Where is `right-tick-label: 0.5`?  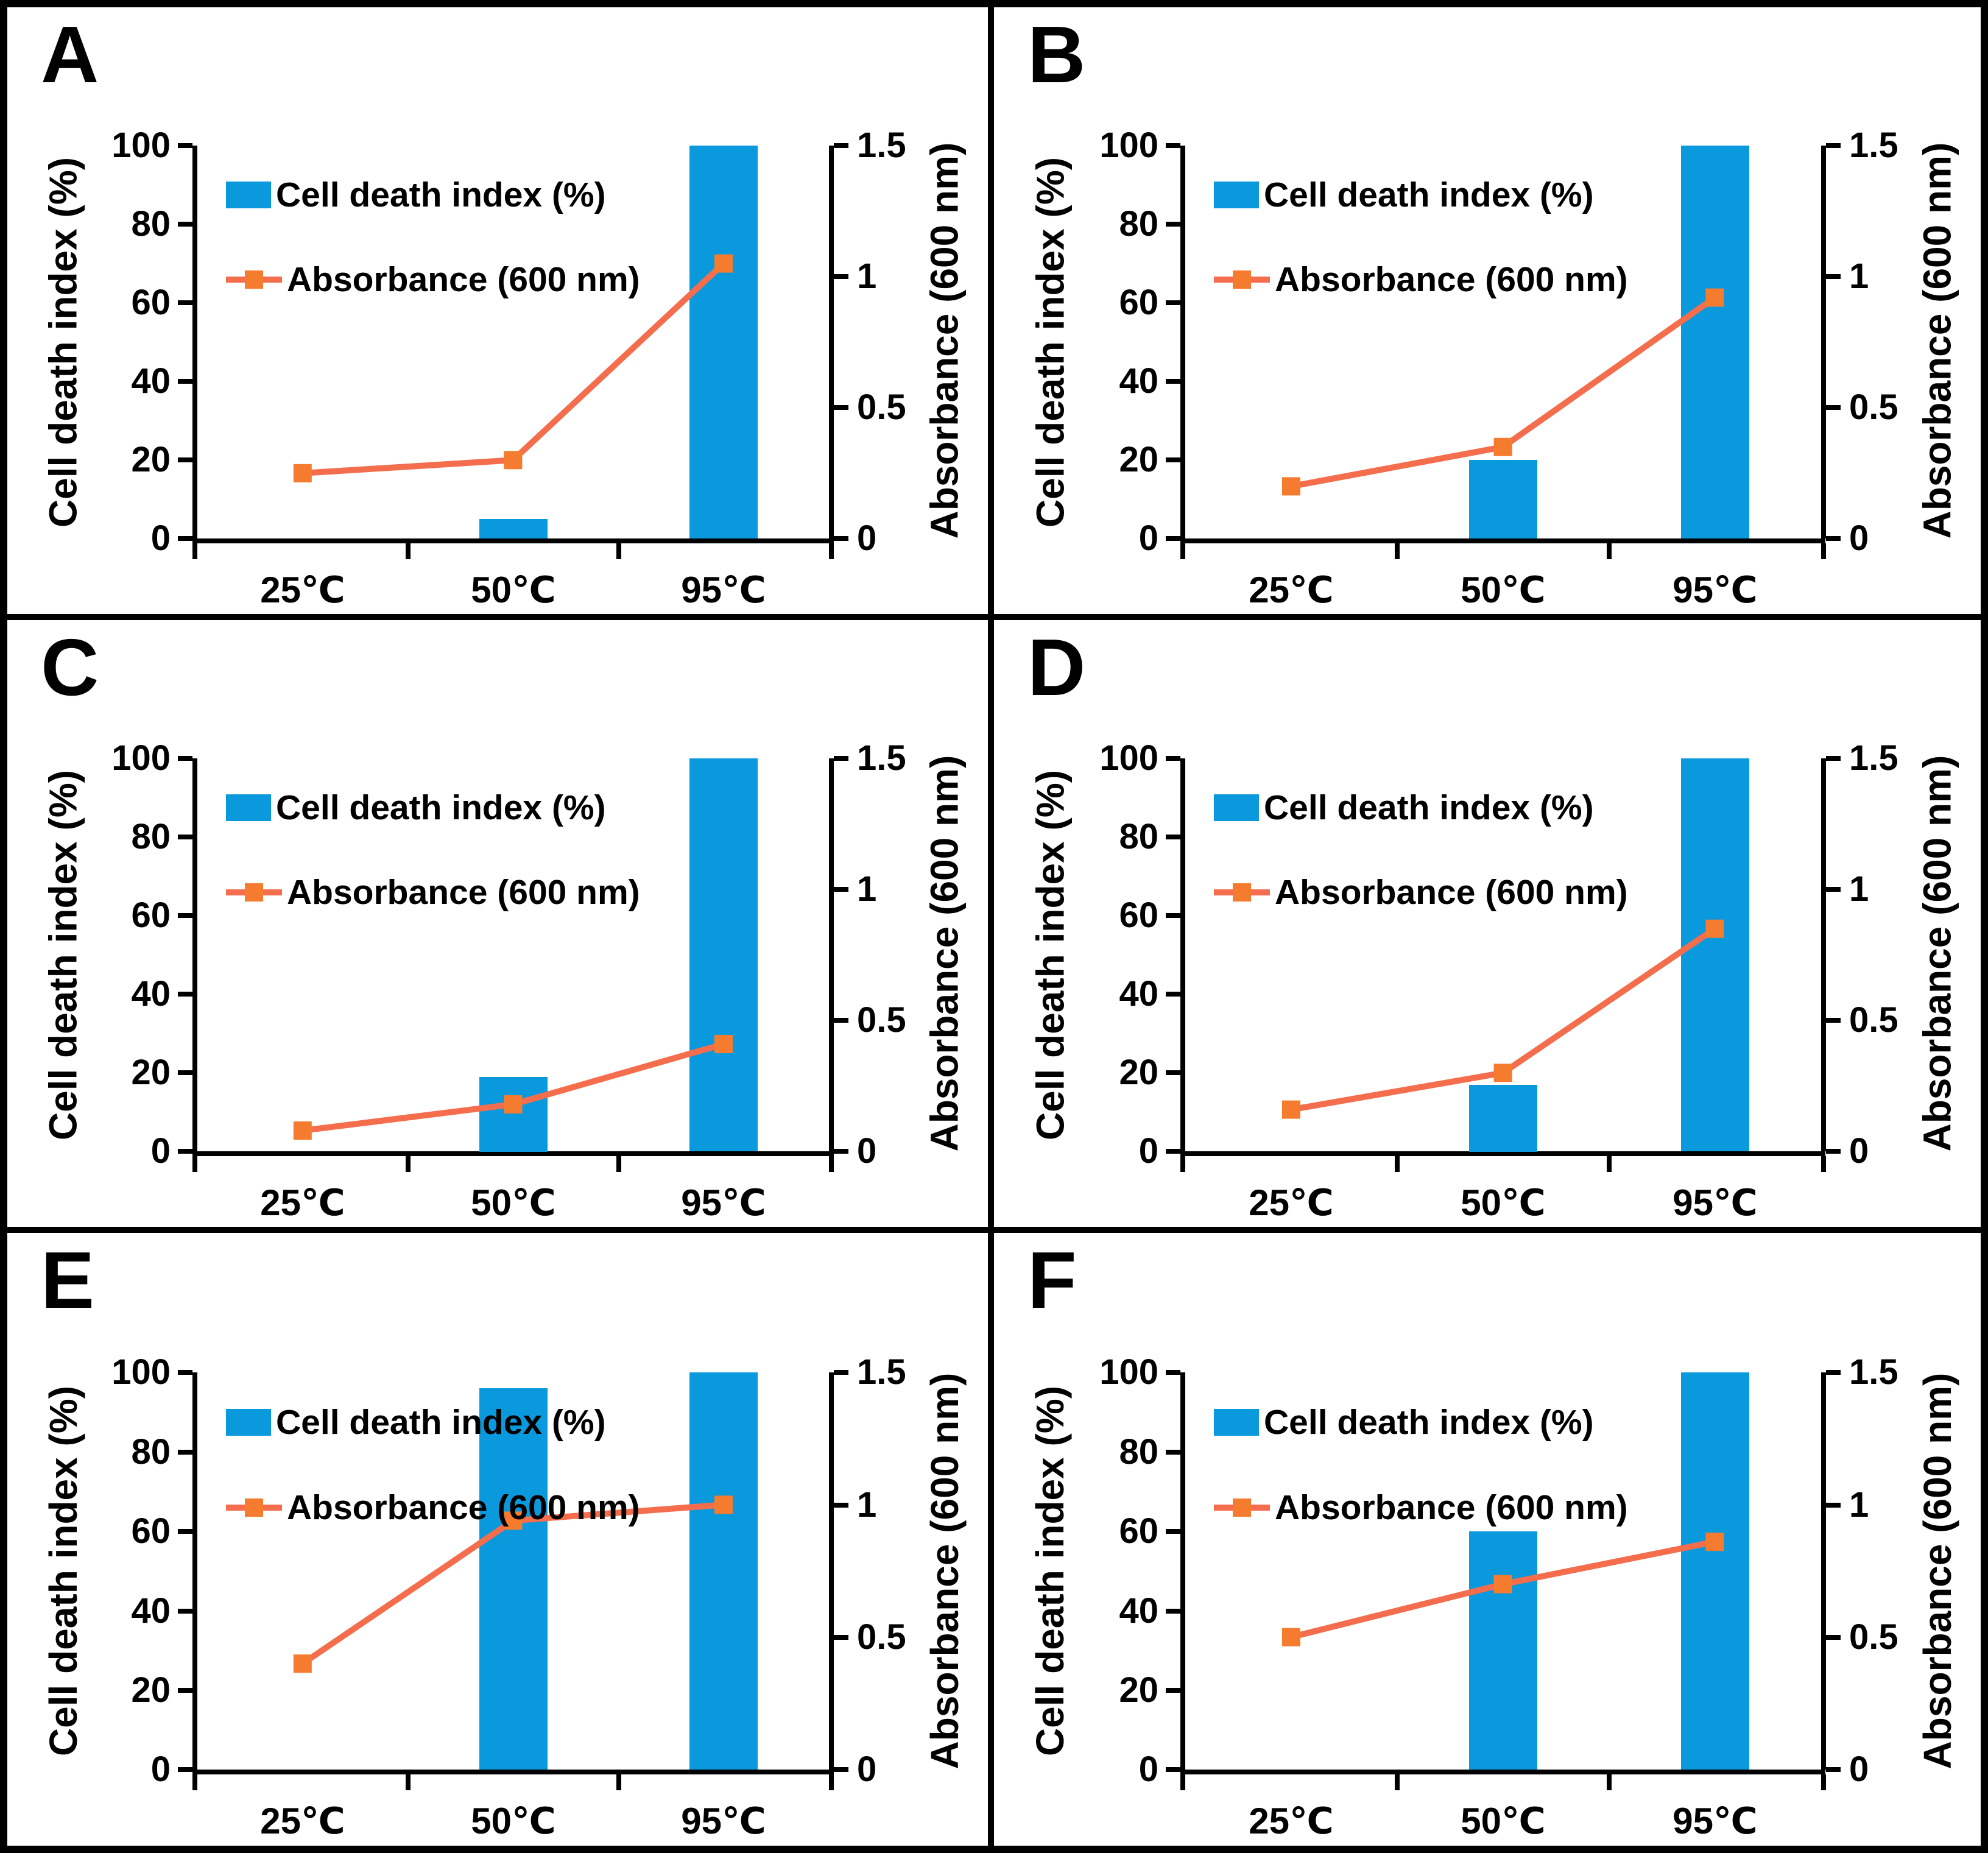 right-tick-label: 0.5 is located at coordinates (881, 407).